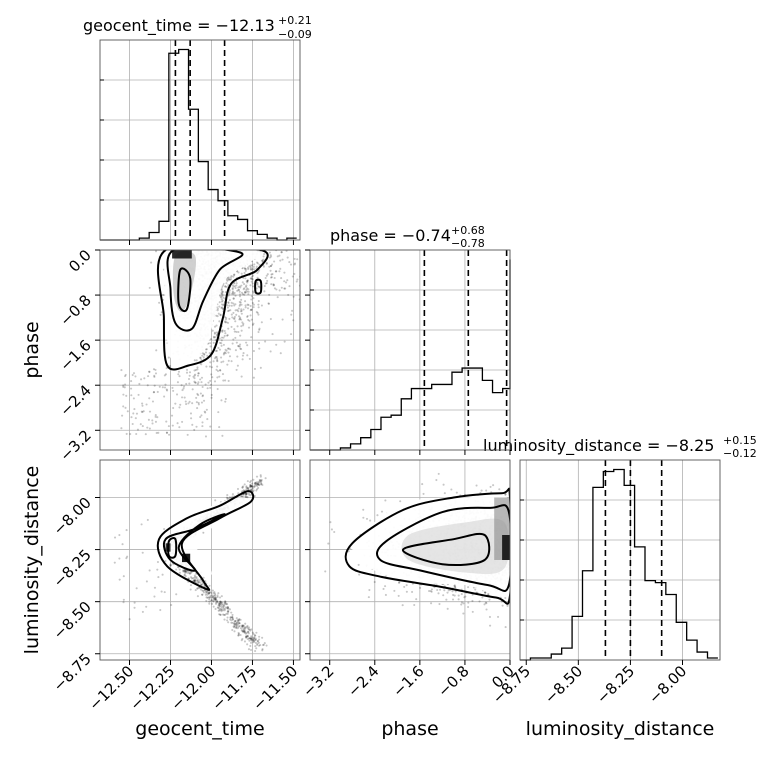 The width and height of the screenshot is (760, 760). I want to click on geocent-time-title-plus: +0.21, so click(295, 20).